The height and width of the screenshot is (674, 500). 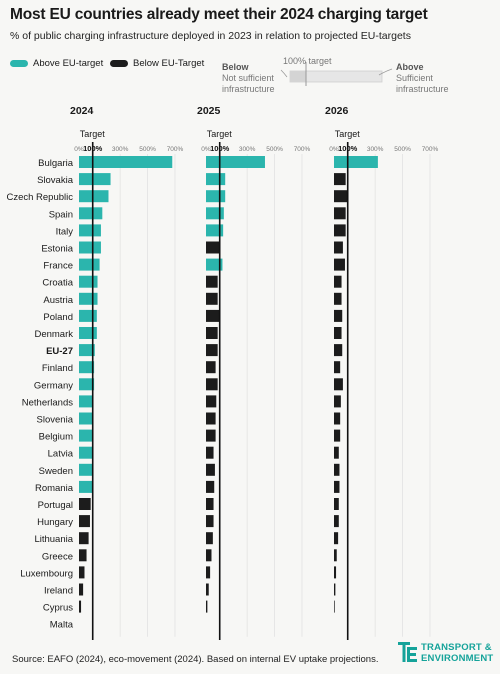 I want to click on category-label: Lithuania, so click(x=53, y=539).